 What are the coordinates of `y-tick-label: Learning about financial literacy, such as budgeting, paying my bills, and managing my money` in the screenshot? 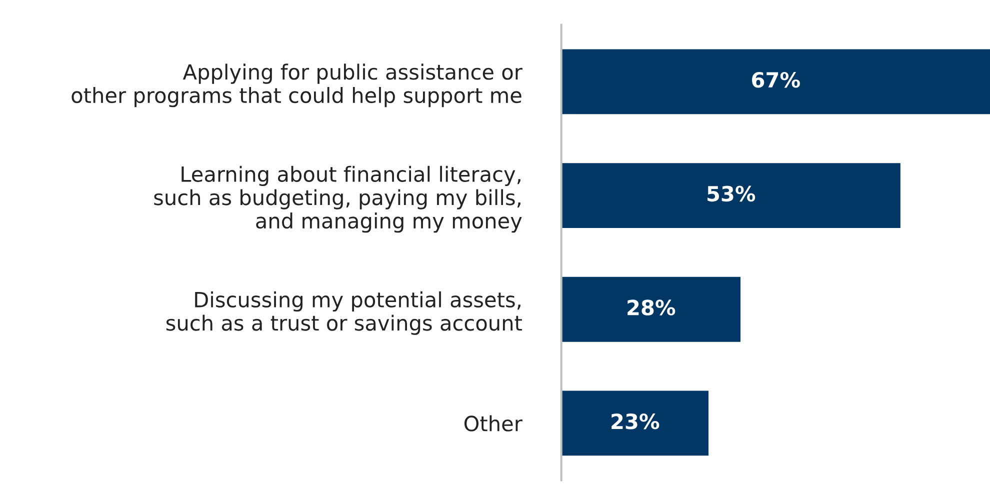 It's located at (338, 199).